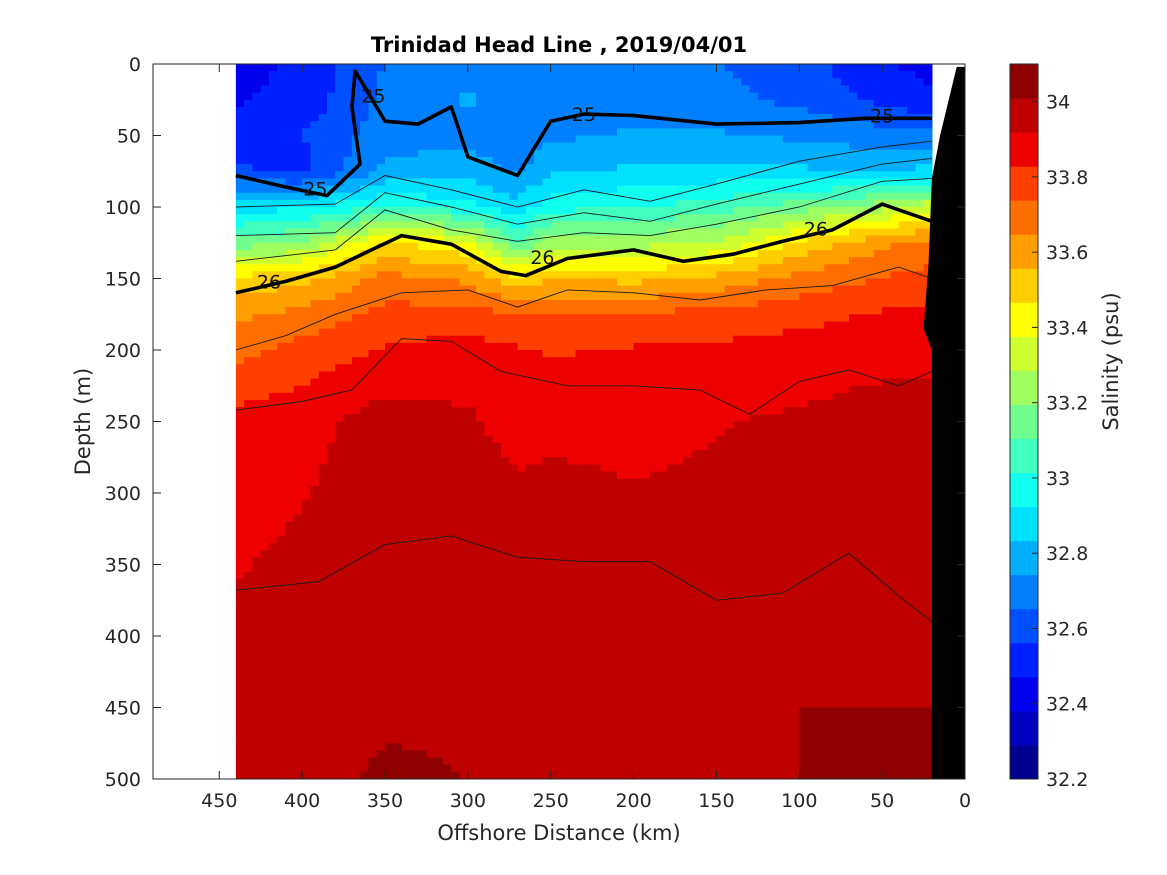 Image resolution: width=1167 pixels, height=875 pixels. What do you see at coordinates (965, 801) in the screenshot?
I see `x-tick-label: 0` at bounding box center [965, 801].